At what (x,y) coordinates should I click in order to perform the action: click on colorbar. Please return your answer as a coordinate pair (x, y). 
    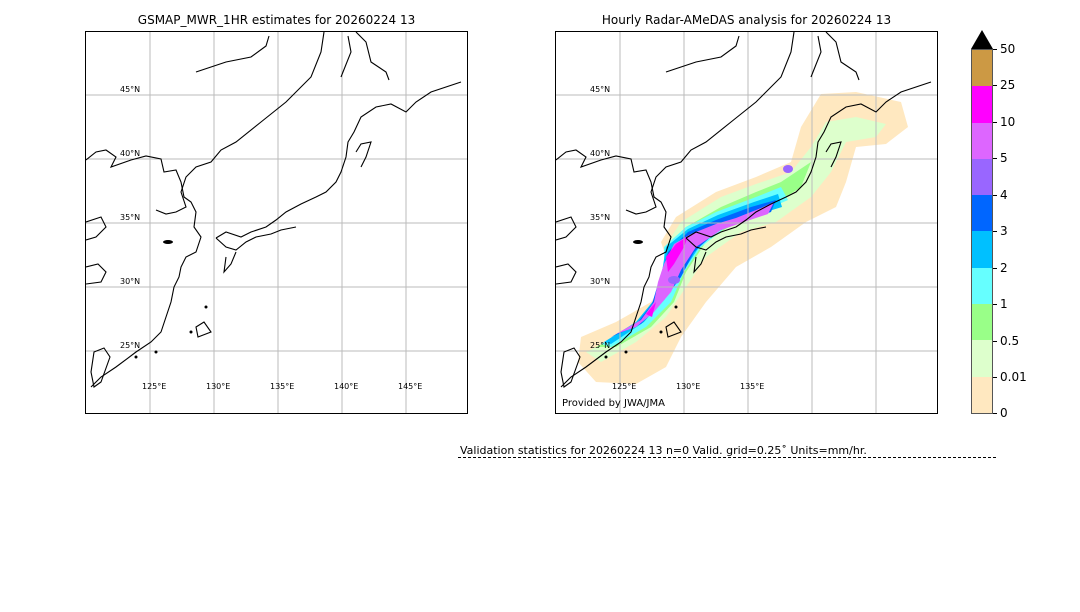
    Looking at the image, I should click on (982, 231).